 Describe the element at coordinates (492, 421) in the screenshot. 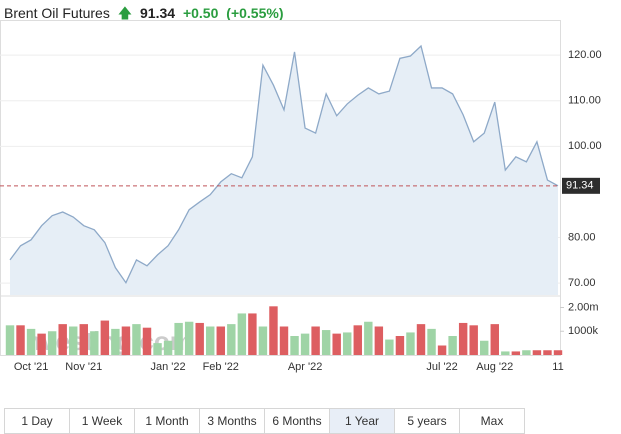

I see `range-button: Max` at that location.